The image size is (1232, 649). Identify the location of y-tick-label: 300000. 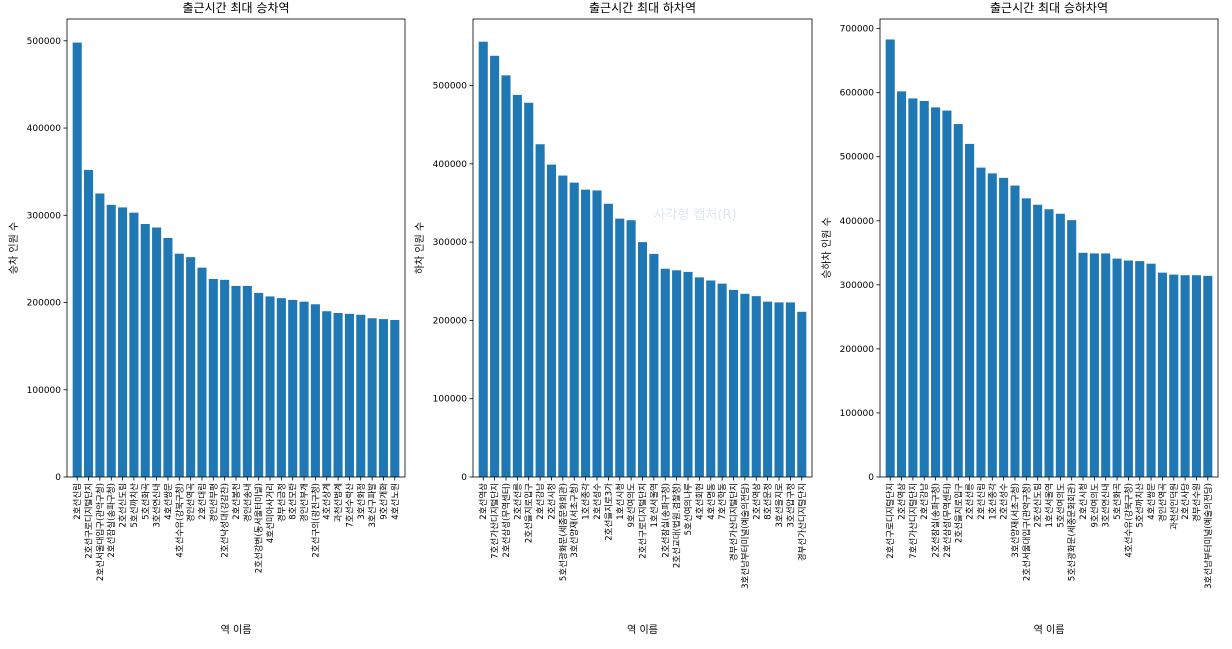
(450, 243).